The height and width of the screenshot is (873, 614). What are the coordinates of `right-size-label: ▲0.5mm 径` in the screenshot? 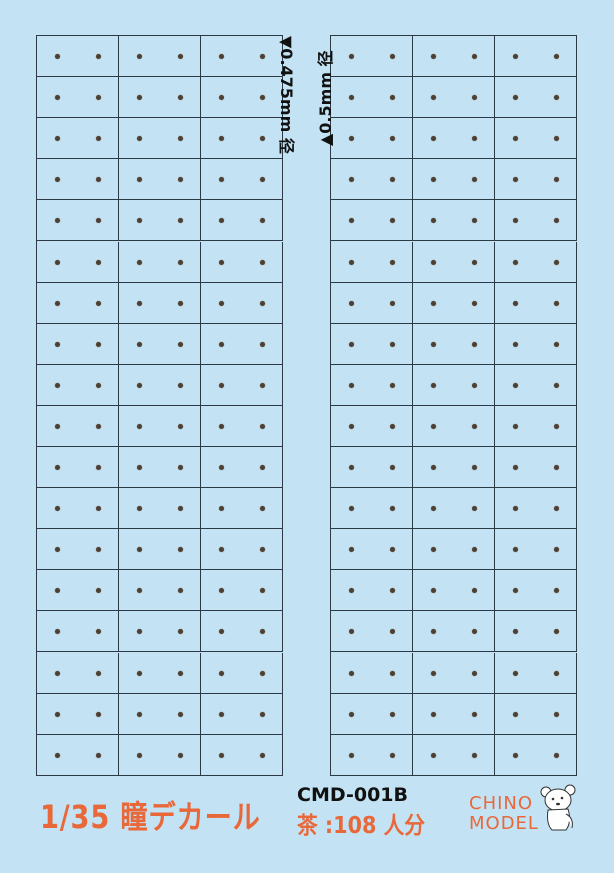 It's located at (325, 98).